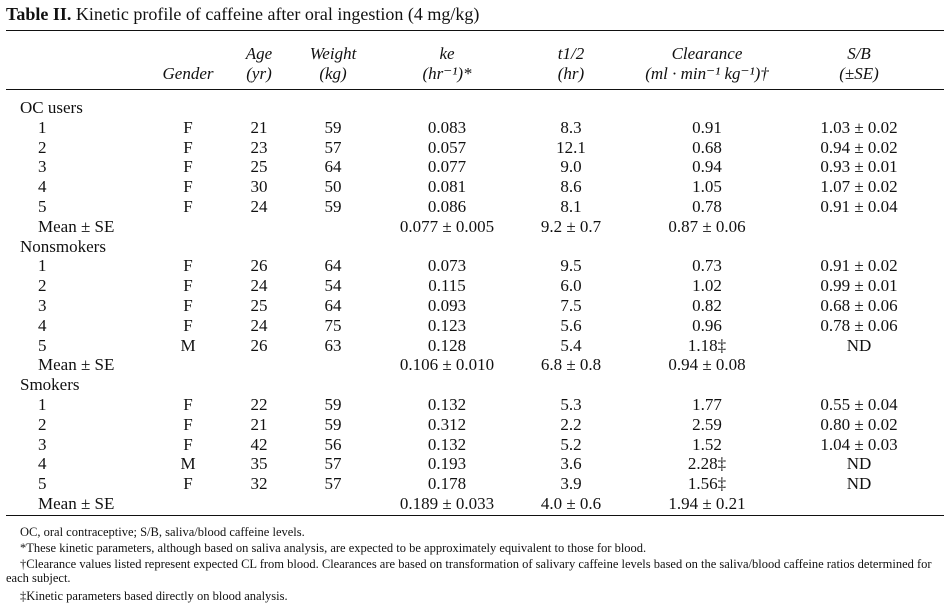  Describe the element at coordinates (474, 266) in the screenshot. I see `table-row: 1 F 26 64 0.073 9.5 0.73 0.91 ± 0.02` at that location.